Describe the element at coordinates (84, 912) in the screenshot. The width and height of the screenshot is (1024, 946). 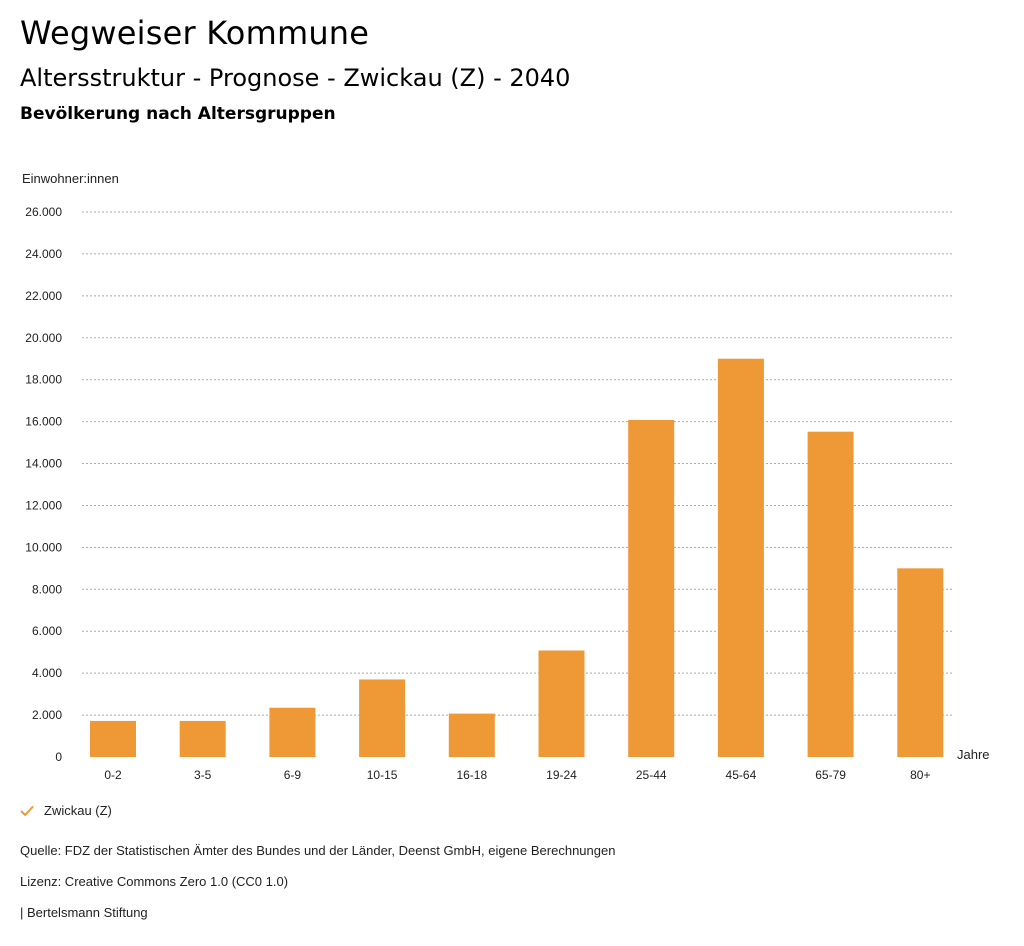
I see `brand-note: | Bertelsmann Stiftung` at that location.